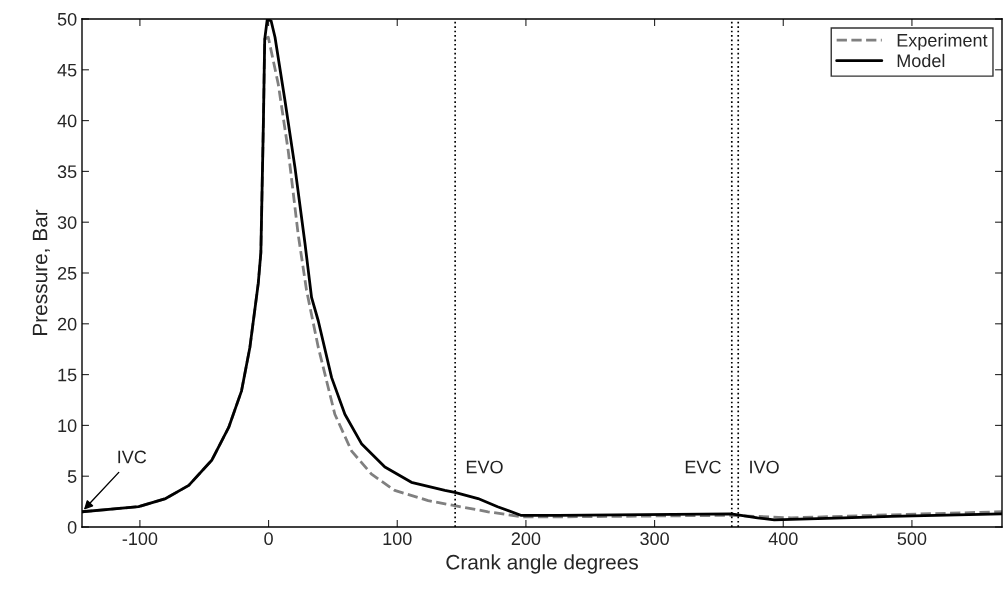 The width and height of the screenshot is (1004, 592). I want to click on y-tick-label: 35, so click(67, 172).